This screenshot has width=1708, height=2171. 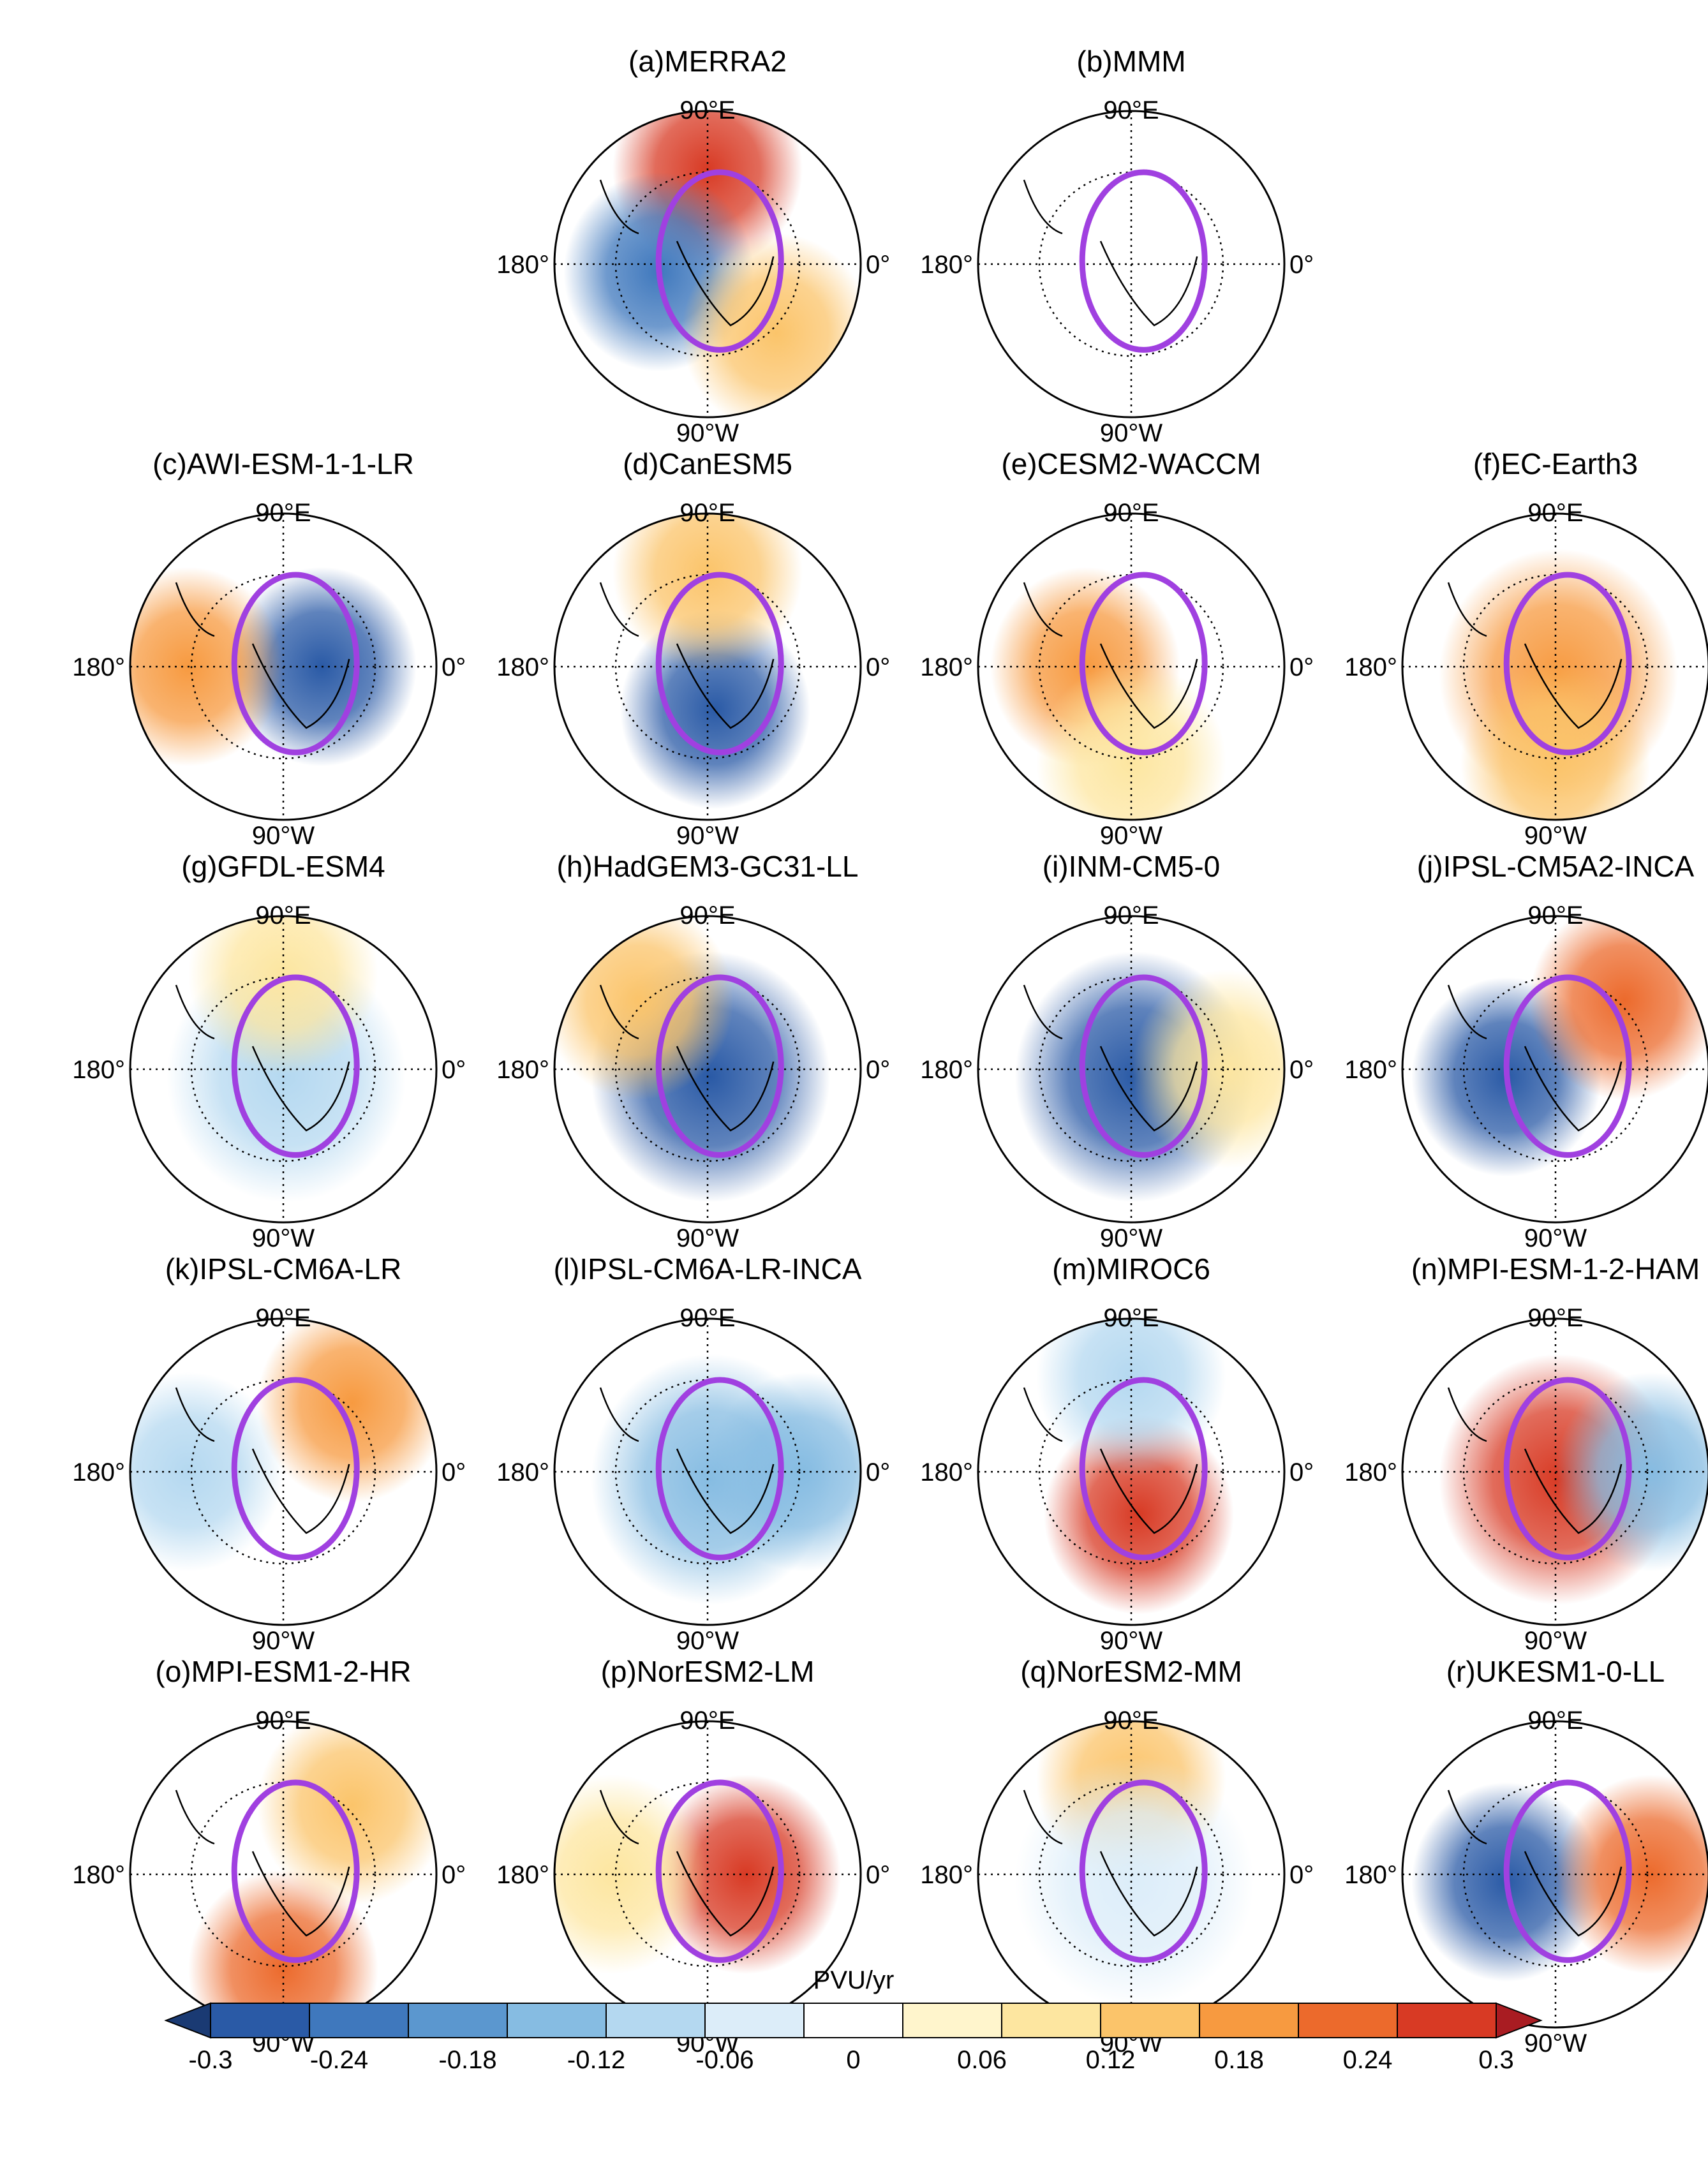 What do you see at coordinates (724, 2060) in the screenshot?
I see `colorbar-tick-label: -0.06` at bounding box center [724, 2060].